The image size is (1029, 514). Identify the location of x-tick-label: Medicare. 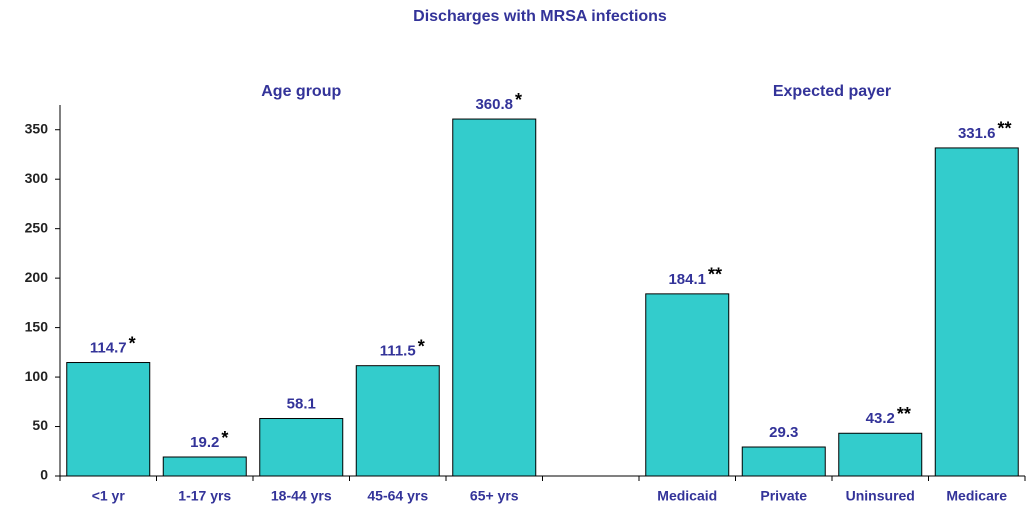
(976, 496).